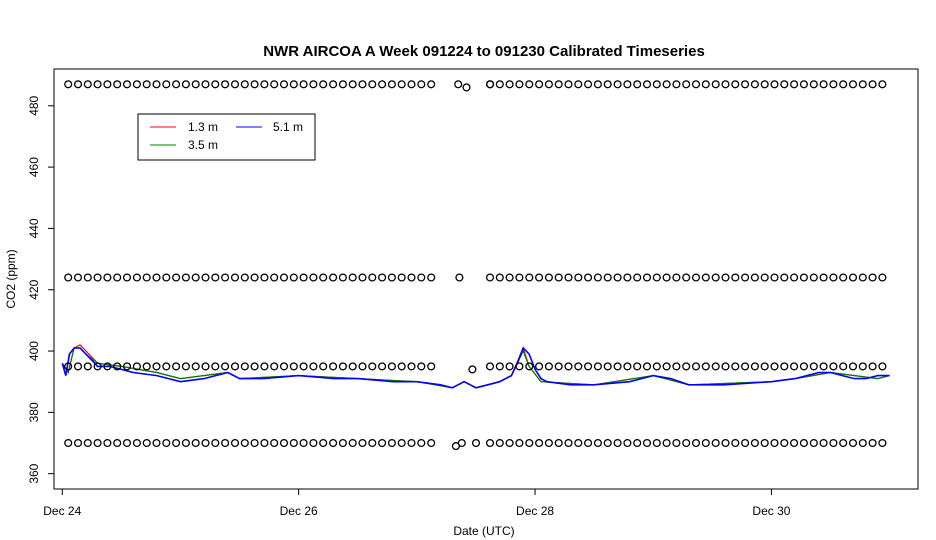  Describe the element at coordinates (34, 105) in the screenshot. I see `y-tick-label: 480` at that location.